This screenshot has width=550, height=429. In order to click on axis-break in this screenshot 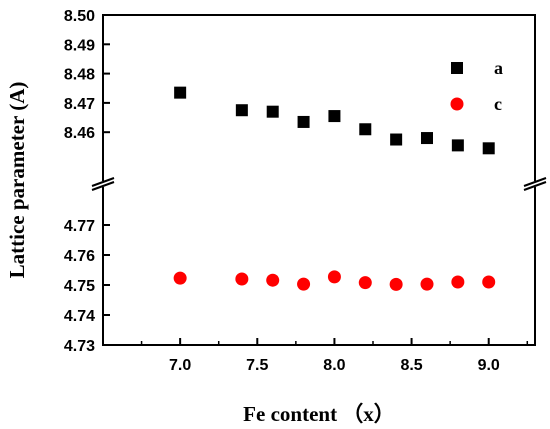, I will do `click(319, 184)`.